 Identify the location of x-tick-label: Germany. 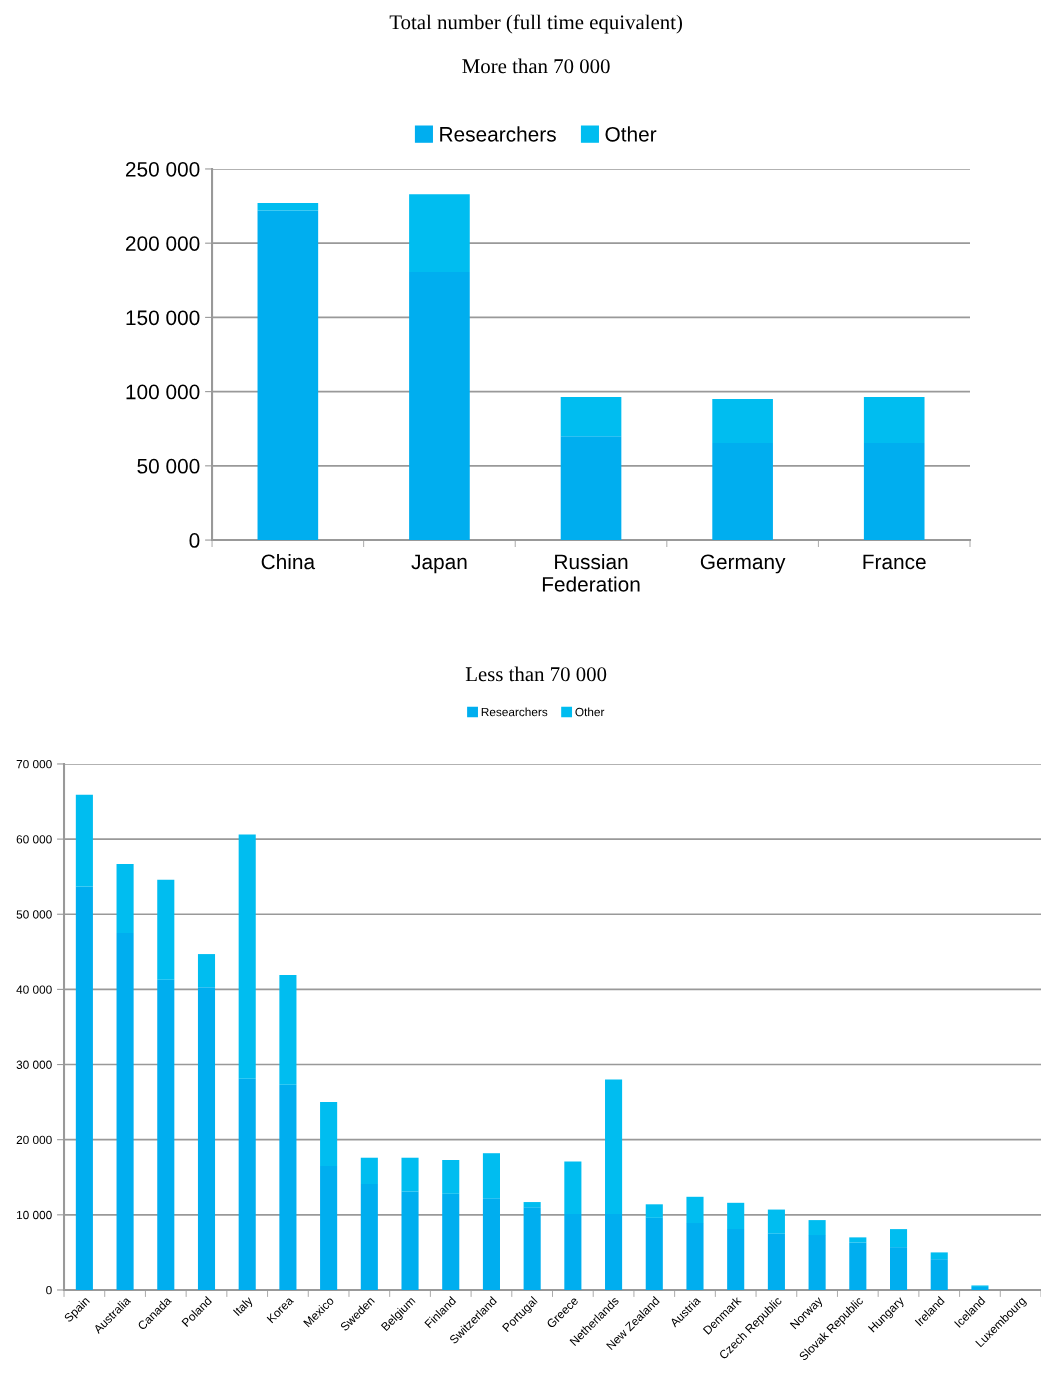
(743, 564).